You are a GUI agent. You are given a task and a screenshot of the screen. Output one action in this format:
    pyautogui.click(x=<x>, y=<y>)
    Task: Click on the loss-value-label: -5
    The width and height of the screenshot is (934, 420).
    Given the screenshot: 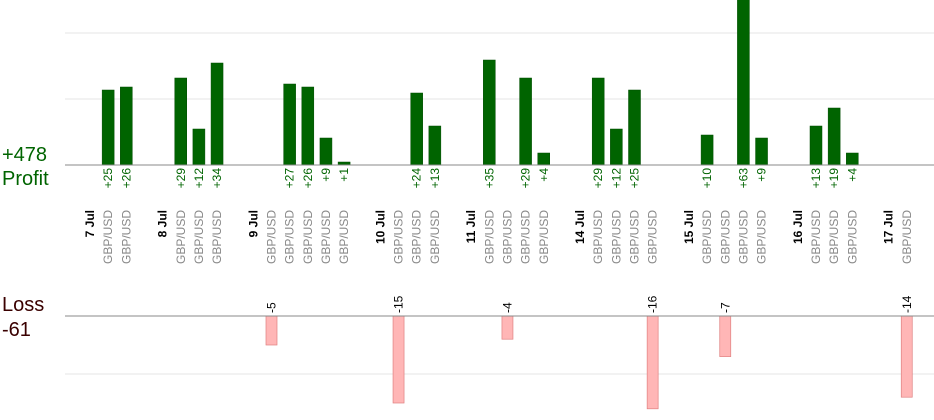 What is the action you would take?
    pyautogui.click(x=272, y=307)
    